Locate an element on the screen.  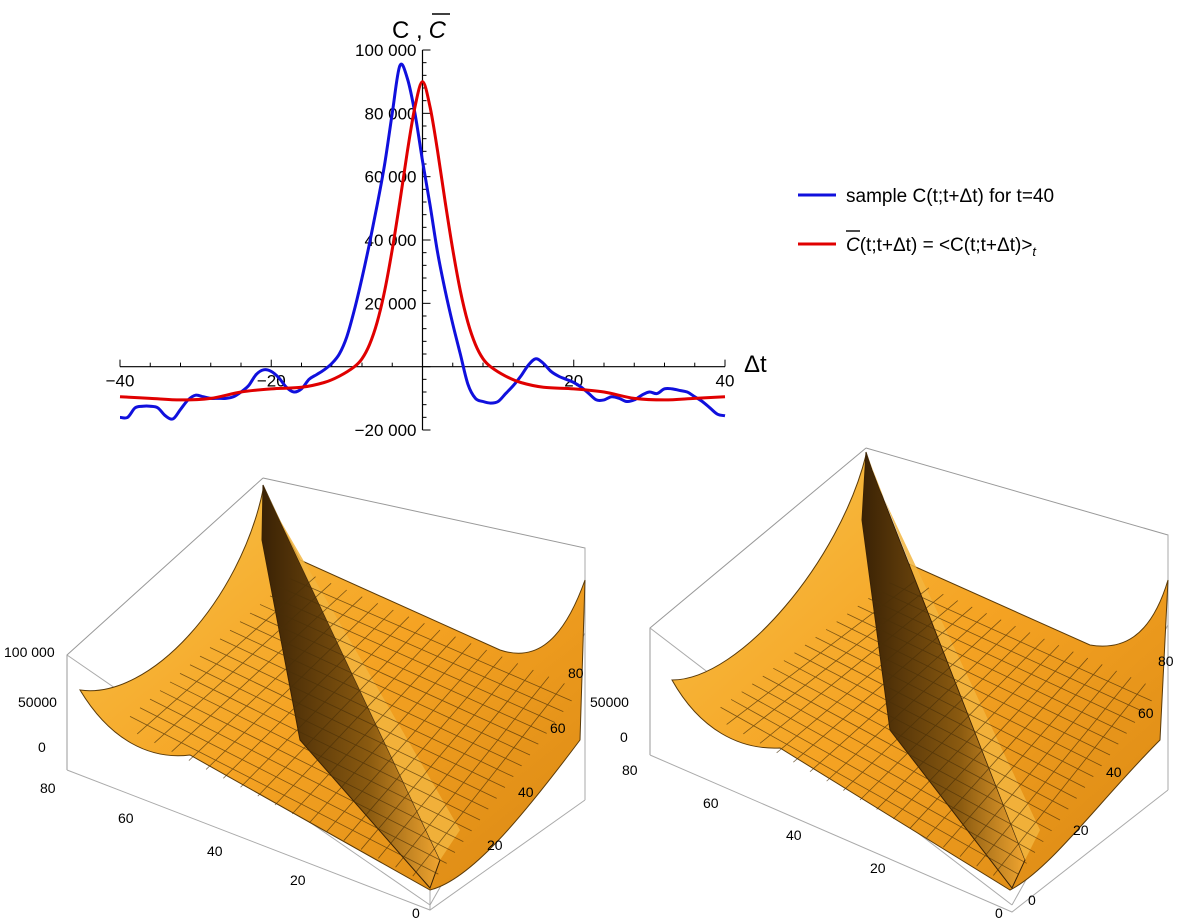
y-tick-label: 80 000 is located at coordinates (391, 113).